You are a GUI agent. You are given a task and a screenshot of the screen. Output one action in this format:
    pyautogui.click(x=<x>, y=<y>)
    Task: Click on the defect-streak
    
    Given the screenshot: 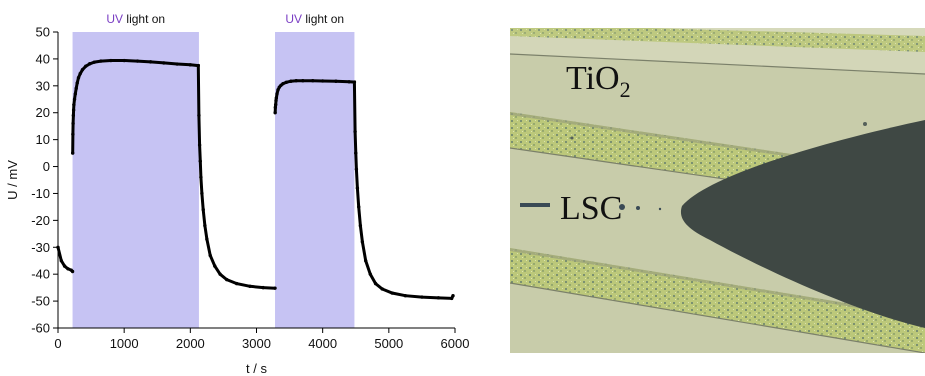 What is the action you would take?
    pyautogui.click(x=535, y=205)
    